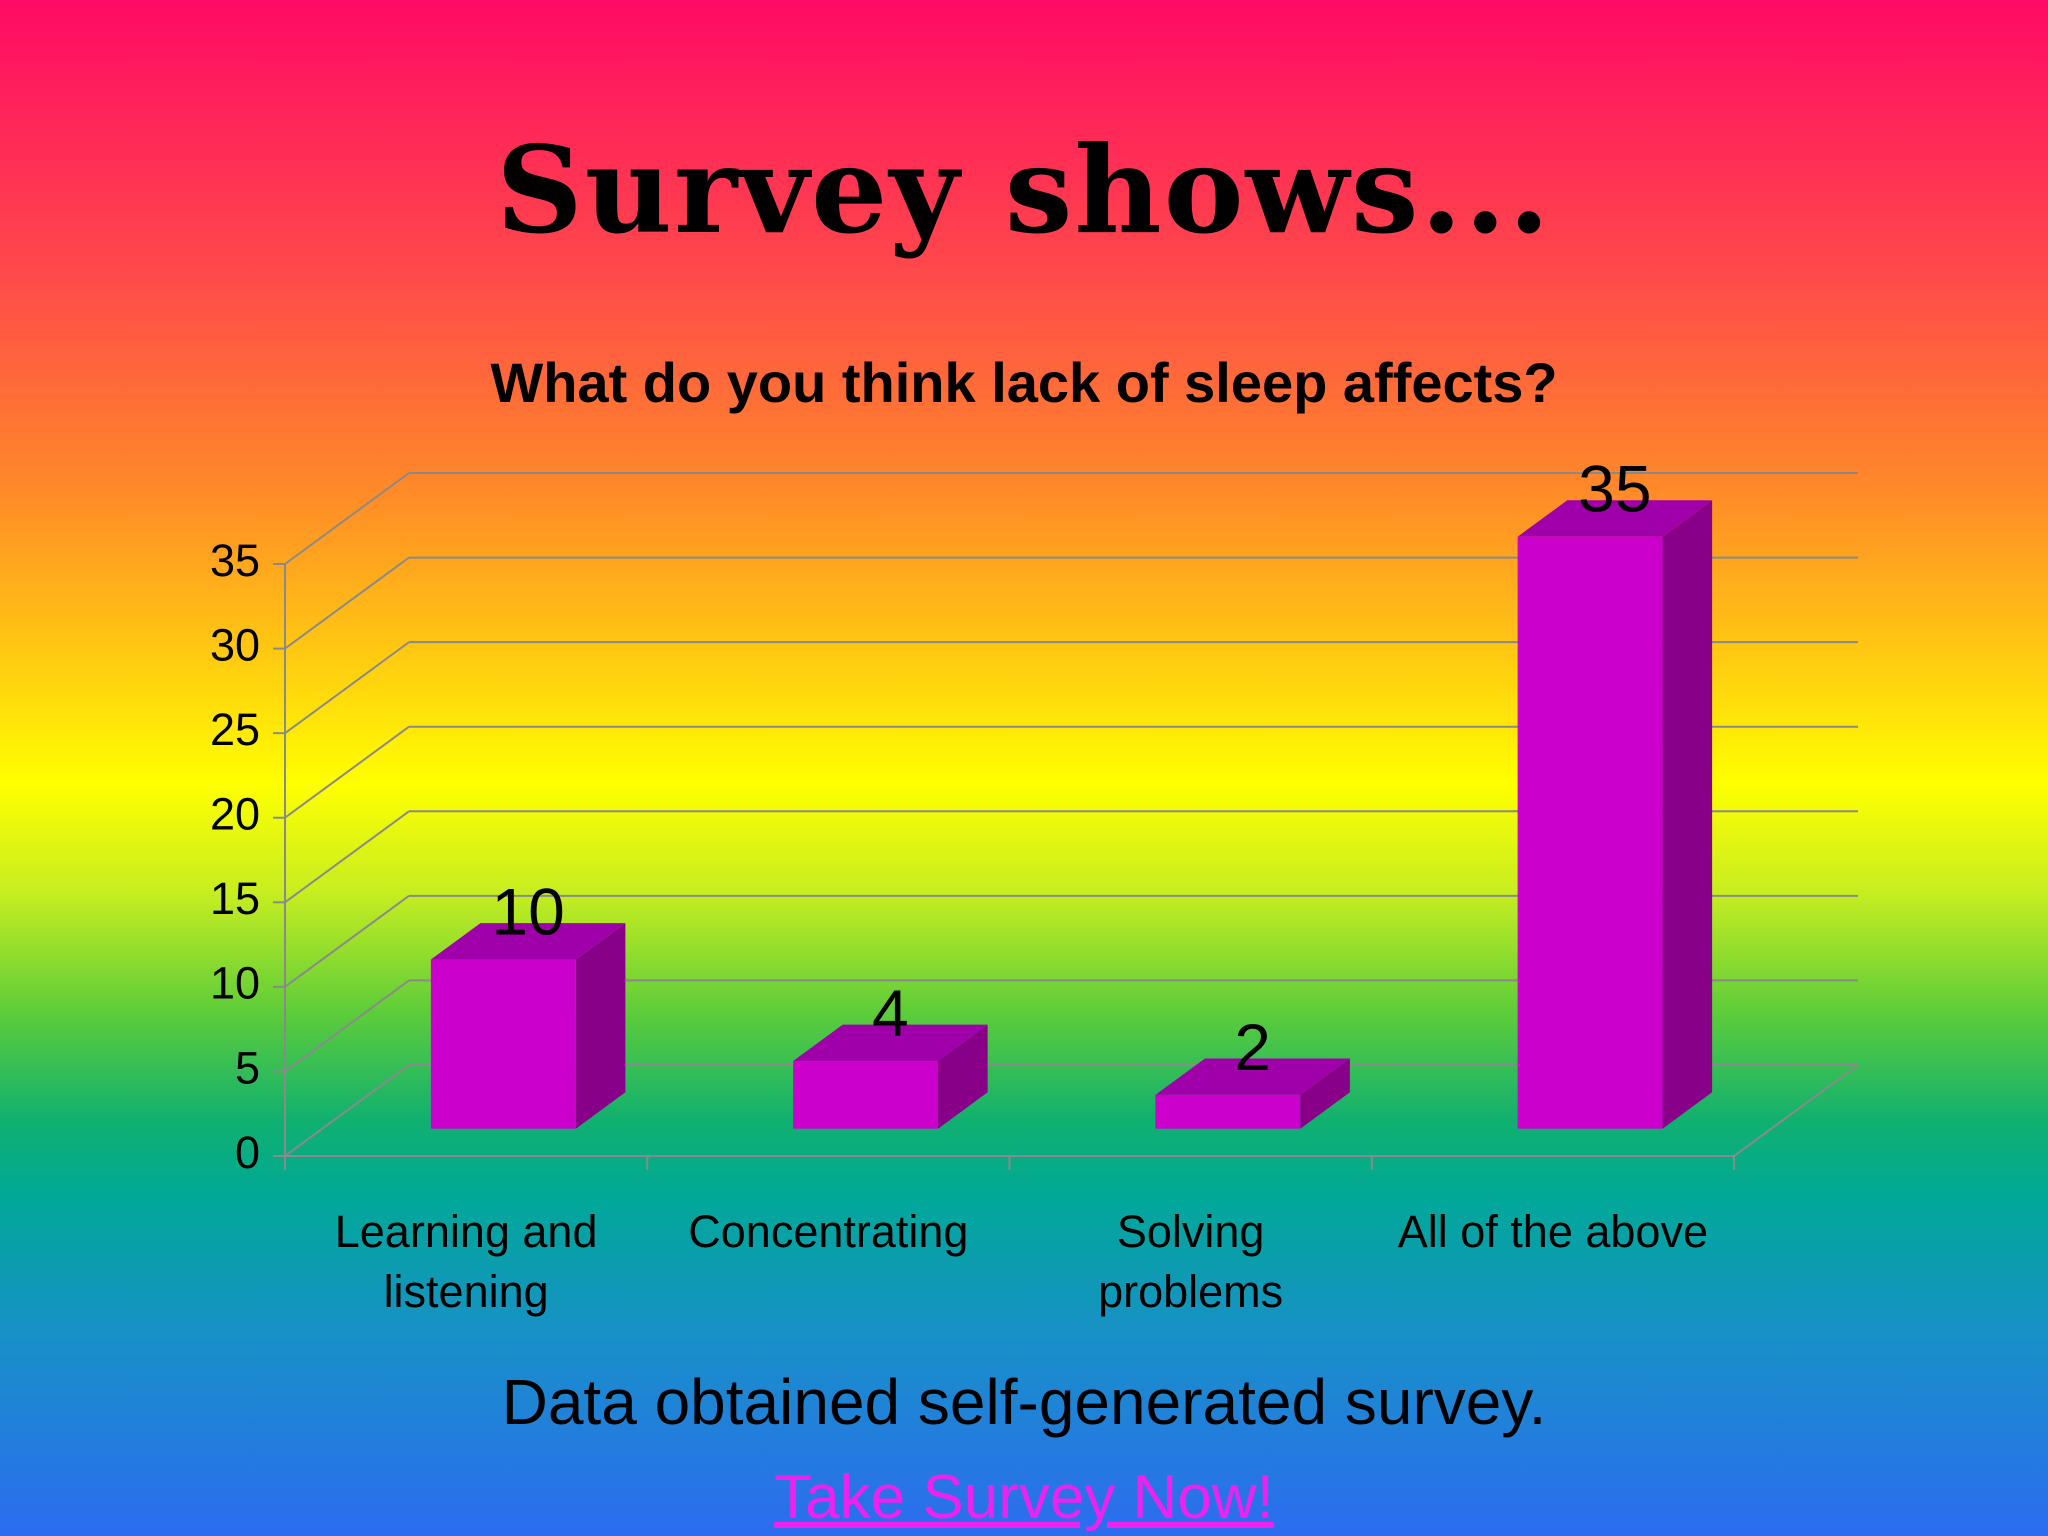 The image size is (2048, 1536). What do you see at coordinates (1252, 1047) in the screenshot?
I see `value-label: 2` at bounding box center [1252, 1047].